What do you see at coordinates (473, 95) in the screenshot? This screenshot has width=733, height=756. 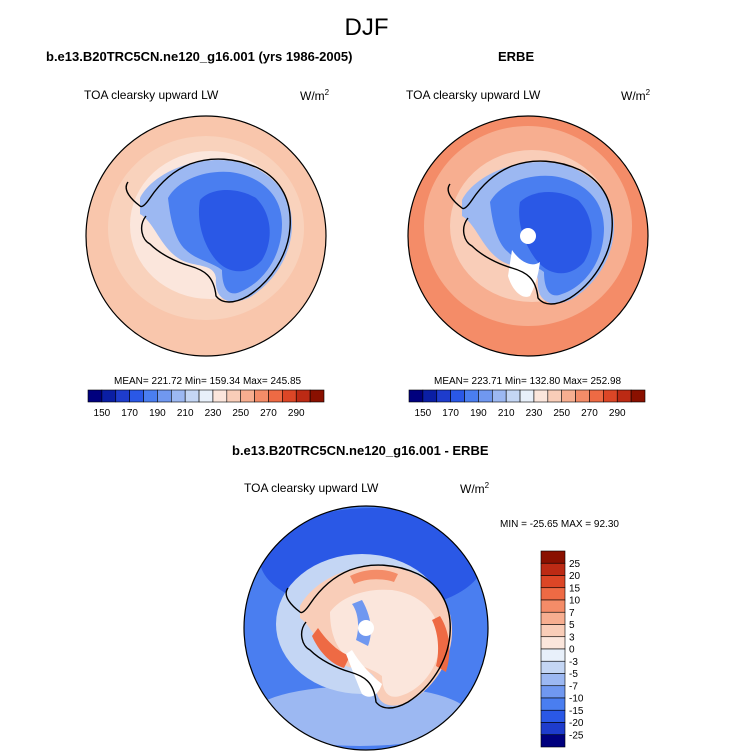 I see `panel2-variable-label: TOA clearsky upward LW` at bounding box center [473, 95].